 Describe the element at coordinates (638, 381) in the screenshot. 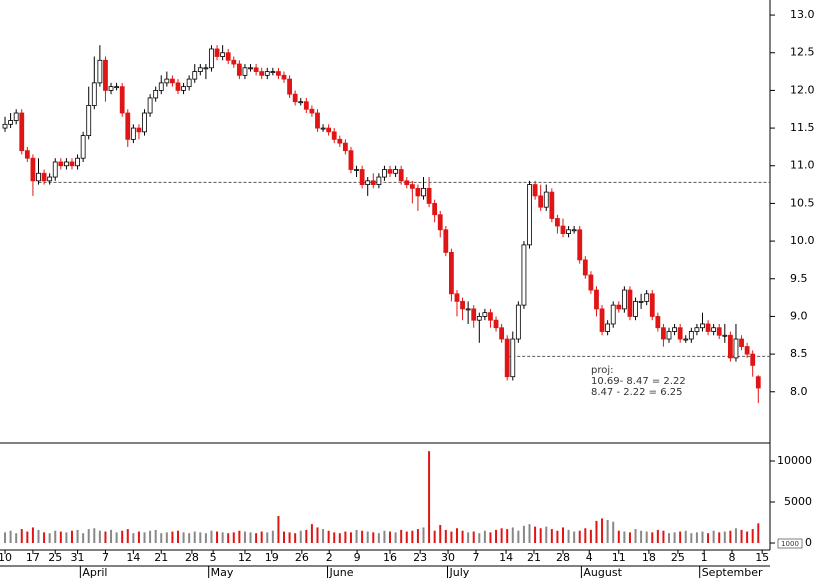

I see `annotation: 10.69- 8.47 = 2.22` at that location.